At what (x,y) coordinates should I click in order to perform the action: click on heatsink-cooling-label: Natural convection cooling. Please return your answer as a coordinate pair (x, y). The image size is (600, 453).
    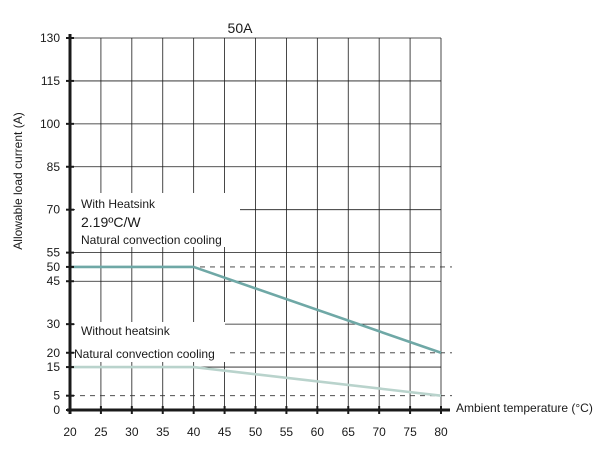
    Looking at the image, I should click on (151, 240).